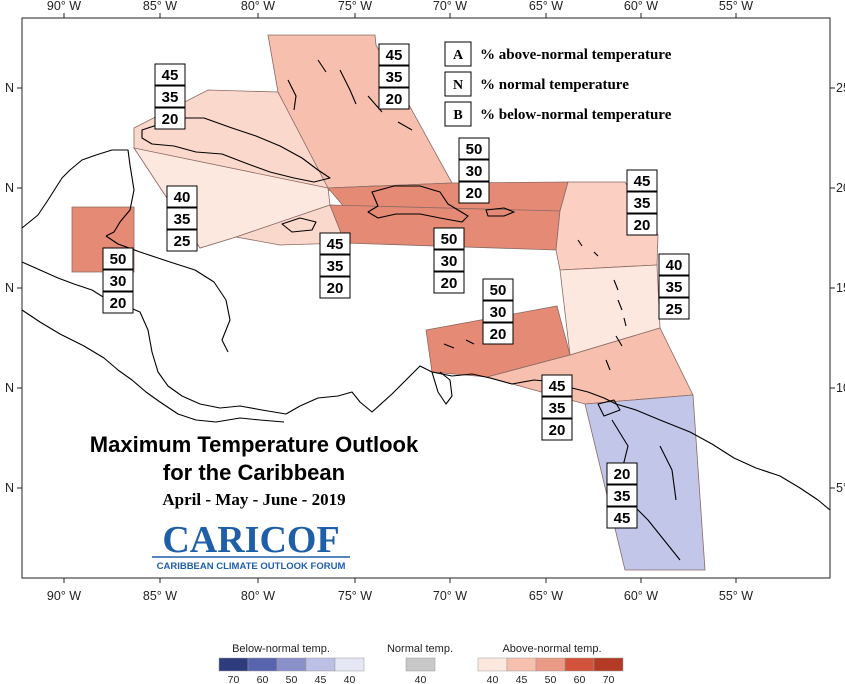 This screenshot has width=845, height=684. What do you see at coordinates (251, 566) in the screenshot?
I see `logo-tagline: CARIBBEAN CLIMATE OUTLOOK FORUM` at bounding box center [251, 566].